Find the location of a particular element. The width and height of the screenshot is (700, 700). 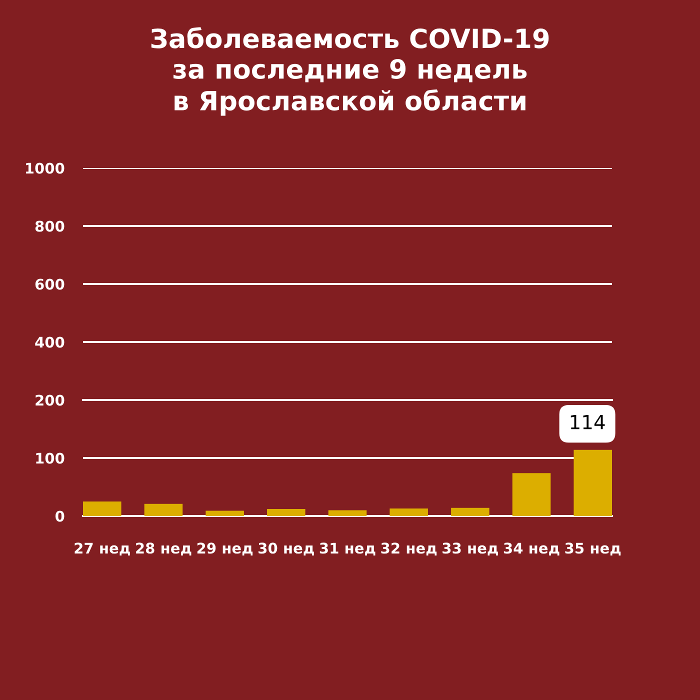

y-tick-label: 0 is located at coordinates (59, 516).